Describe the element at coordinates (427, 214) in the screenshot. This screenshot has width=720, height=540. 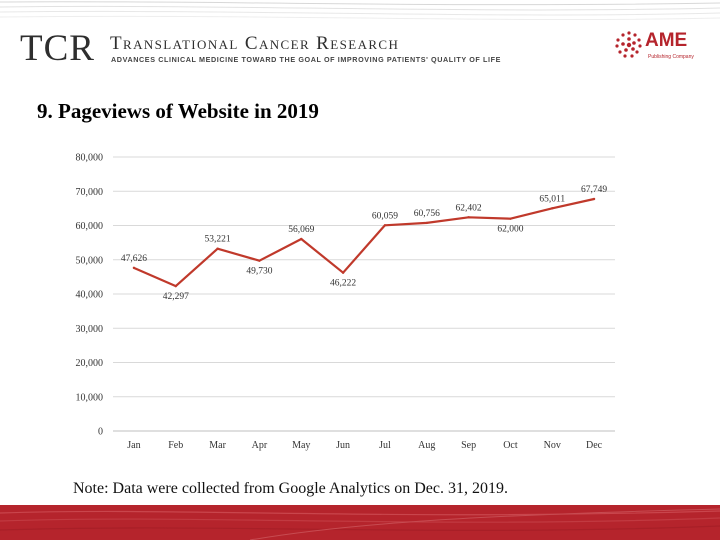
I see `data-label-aug: 60,756` at that location.